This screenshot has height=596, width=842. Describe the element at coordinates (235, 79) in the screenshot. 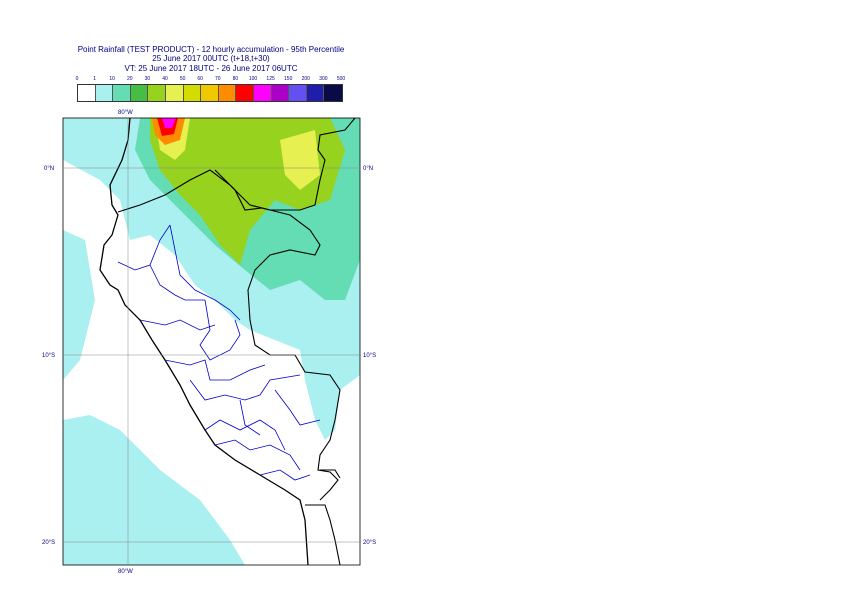

I see `legend-label: 80` at that location.